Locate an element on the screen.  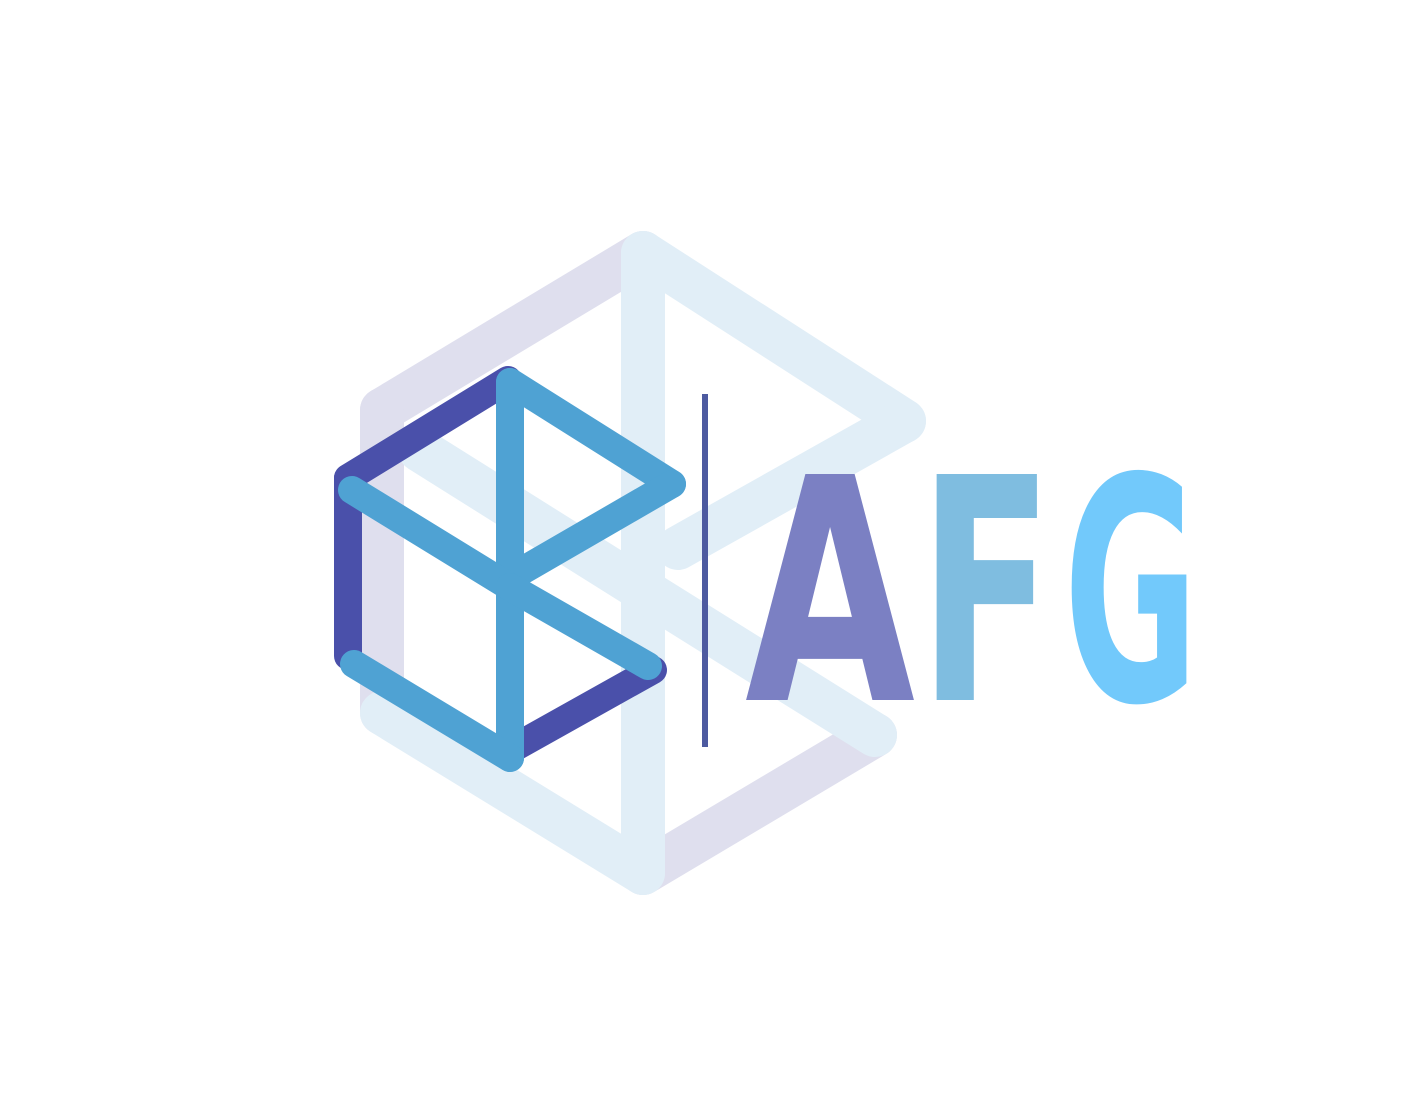
logo-letter-a: A is located at coordinates (831, 593).